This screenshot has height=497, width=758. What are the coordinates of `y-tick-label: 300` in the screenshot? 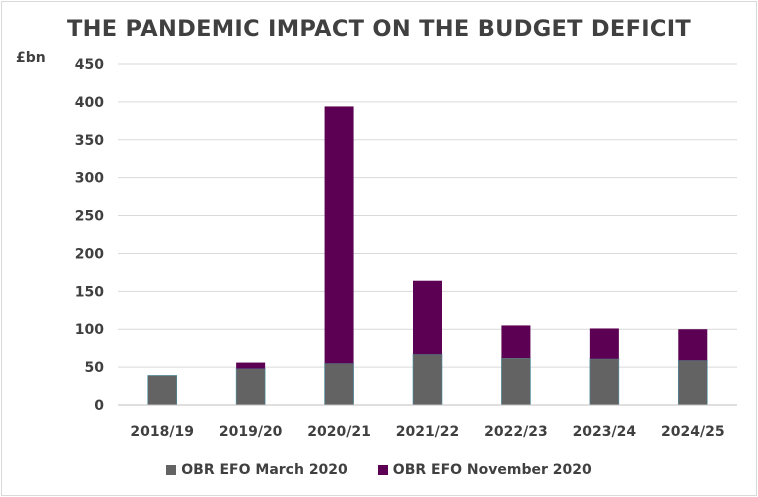 It's located at (89, 179).